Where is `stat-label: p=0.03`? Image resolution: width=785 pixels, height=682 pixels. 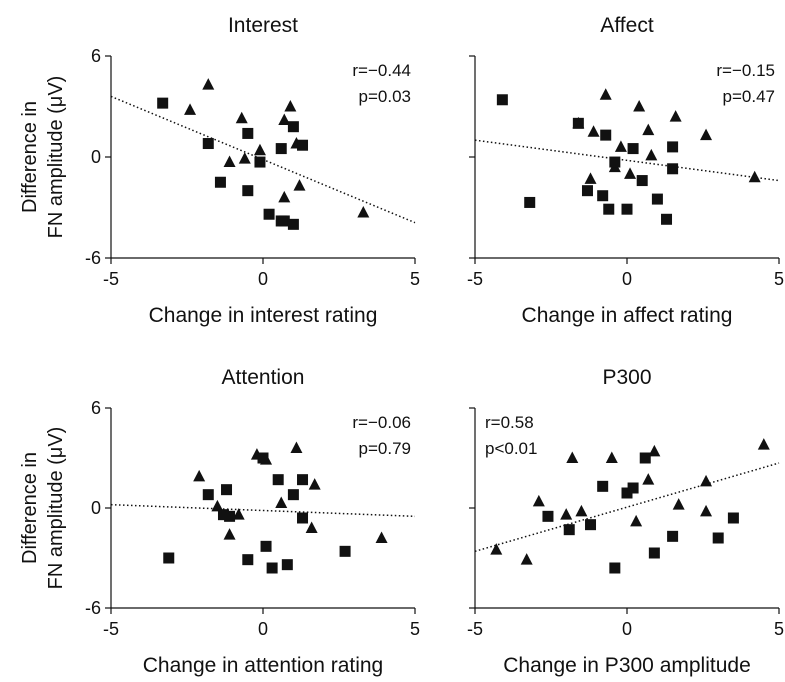 stat-label: p=0.03 is located at coordinates (385, 96).